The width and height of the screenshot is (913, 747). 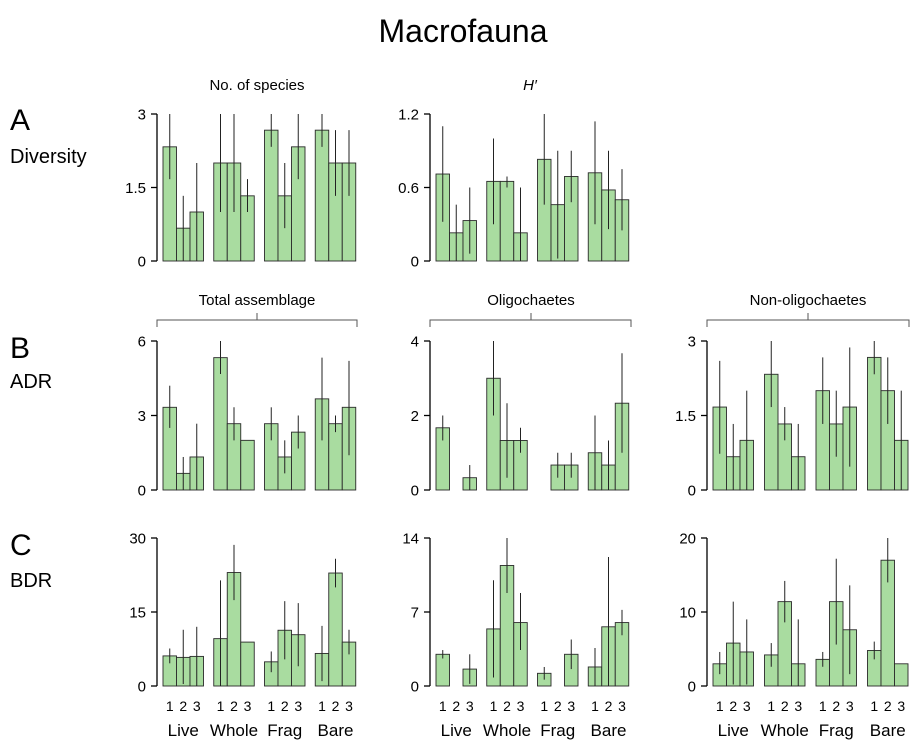 I want to click on row-b-letter: B, so click(x=20, y=348).